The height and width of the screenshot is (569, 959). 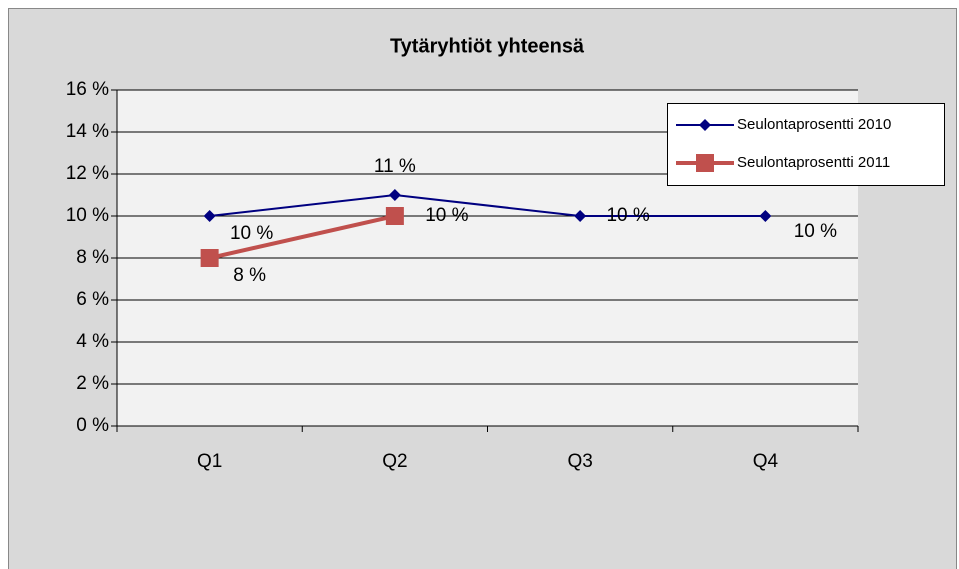 I want to click on x-tick-label: Q4, so click(x=766, y=461).